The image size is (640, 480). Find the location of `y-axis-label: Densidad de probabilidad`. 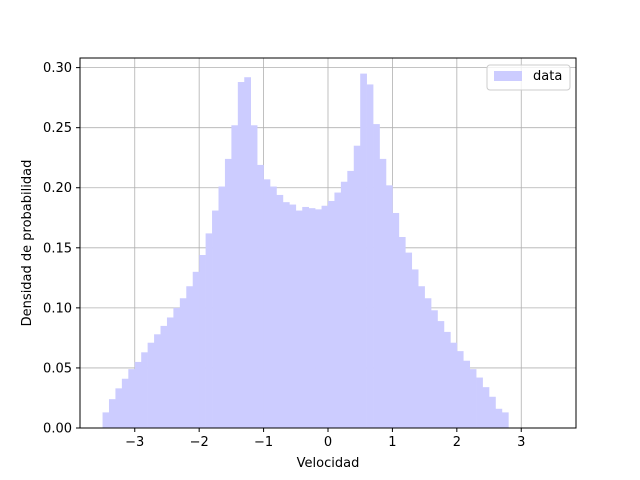

y-axis-label: Densidad de probabilidad is located at coordinates (27, 243).